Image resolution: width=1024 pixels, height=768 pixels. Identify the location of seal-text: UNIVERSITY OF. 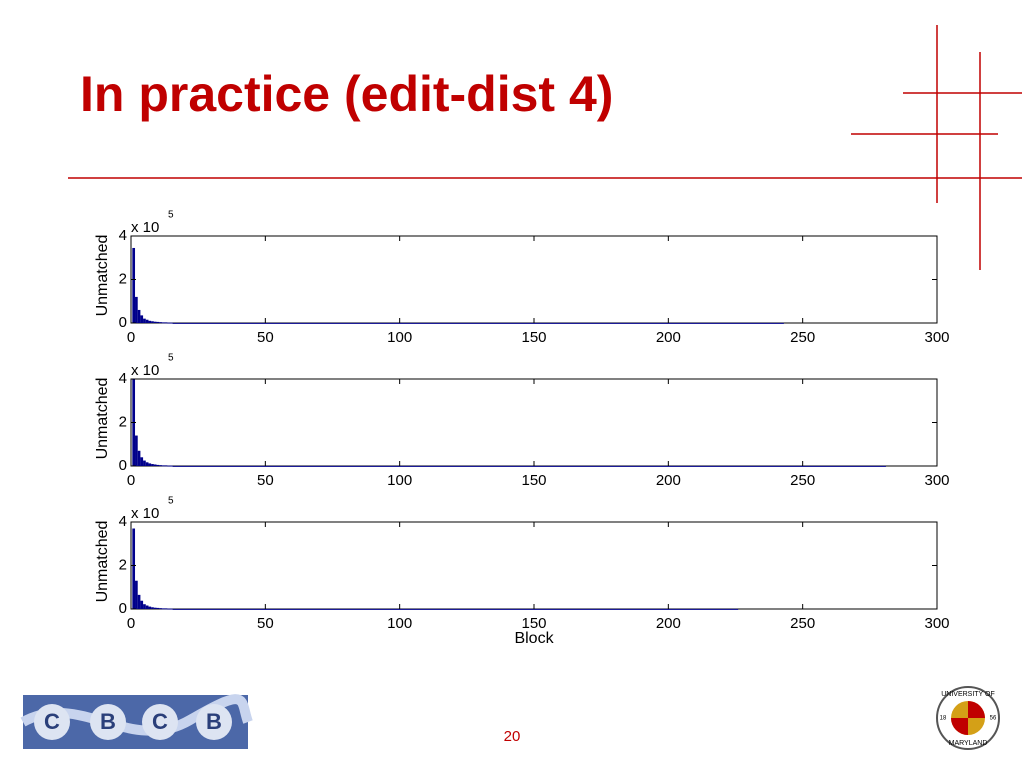
(968, 694).